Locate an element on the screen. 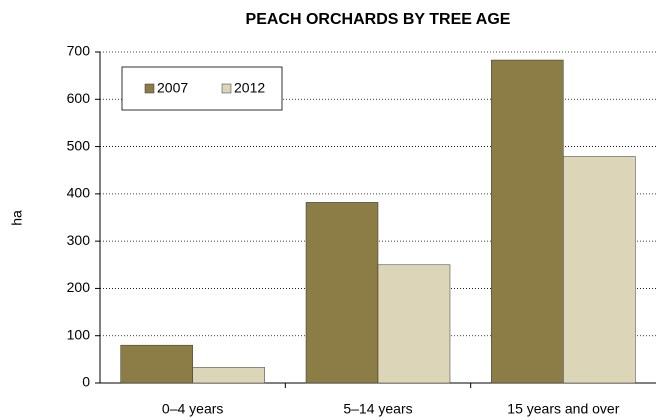  y-tick-label: 300 is located at coordinates (79, 240).